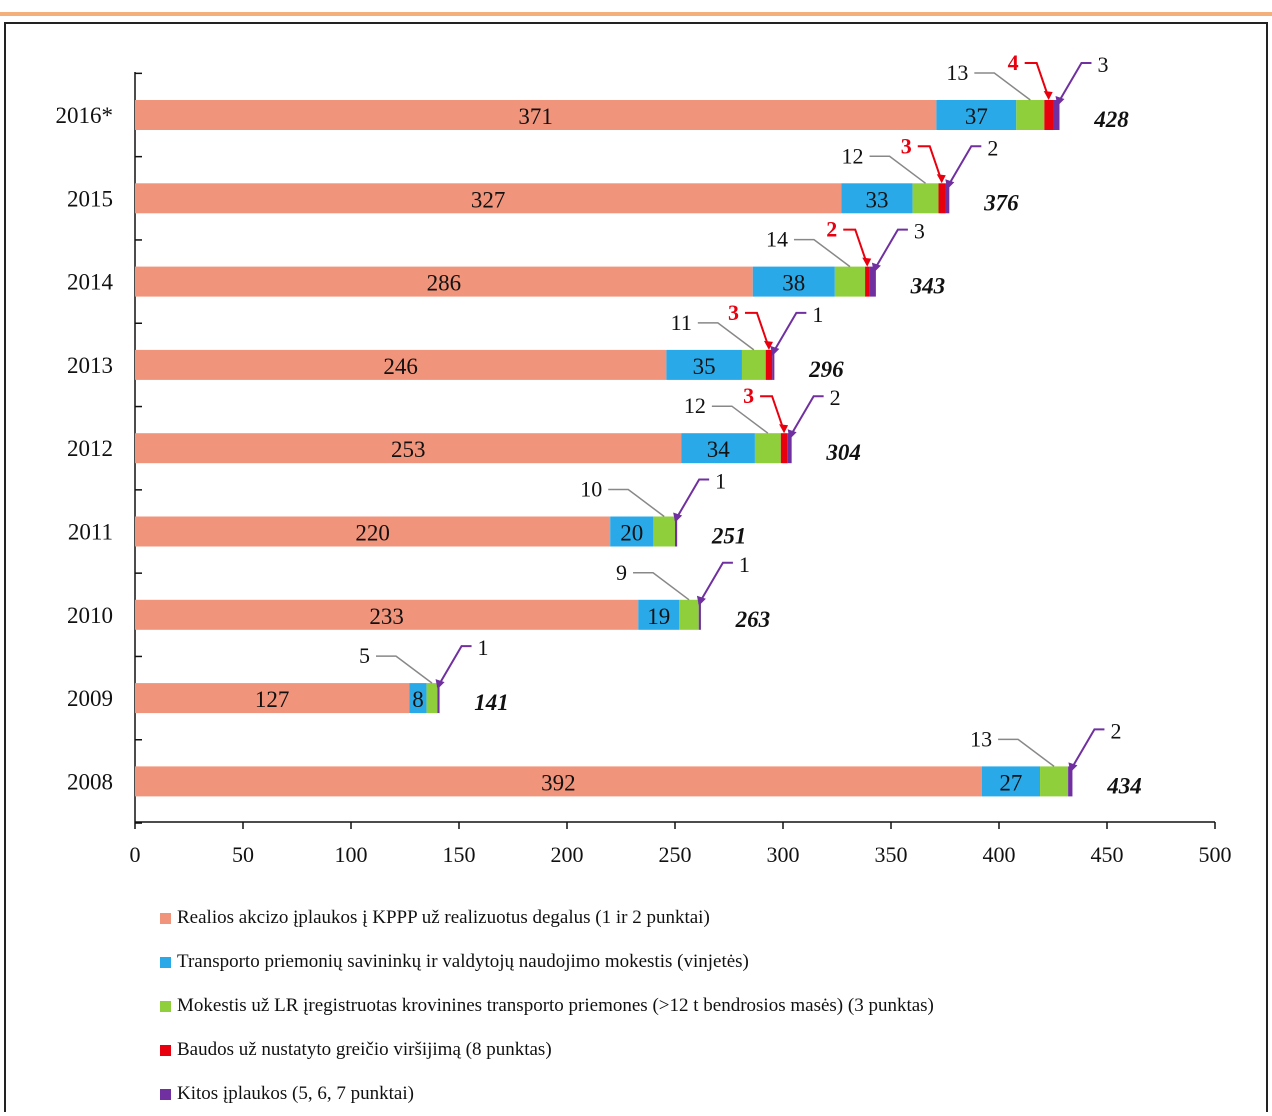  What do you see at coordinates (491, 702) in the screenshot?
I see `bar-total-label: 141` at bounding box center [491, 702].